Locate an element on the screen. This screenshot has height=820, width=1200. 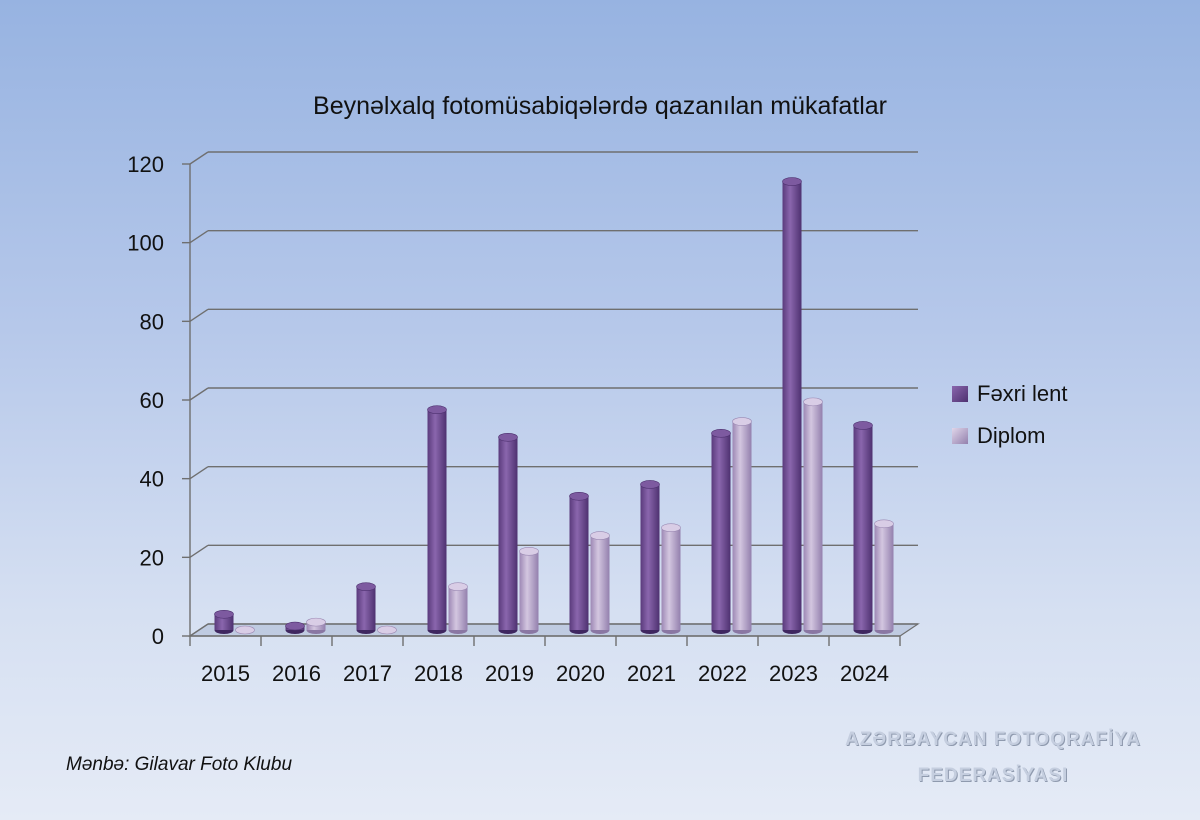
bar-diplom-2020 is located at coordinates (600, 582).